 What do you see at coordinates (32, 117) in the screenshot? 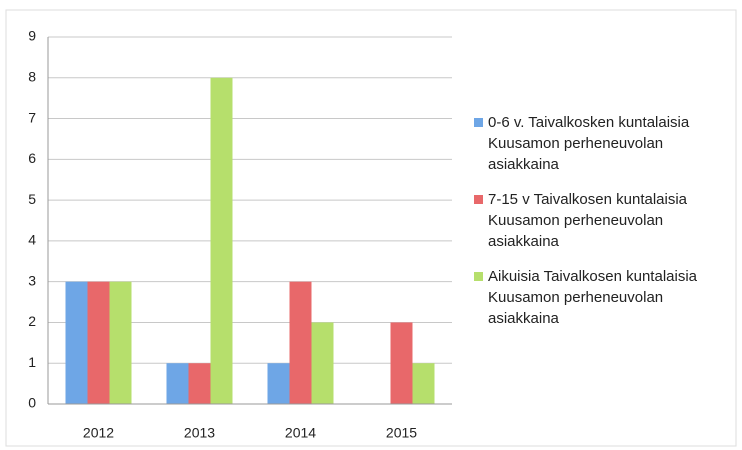
I see `y-tick-label: 7` at bounding box center [32, 117].